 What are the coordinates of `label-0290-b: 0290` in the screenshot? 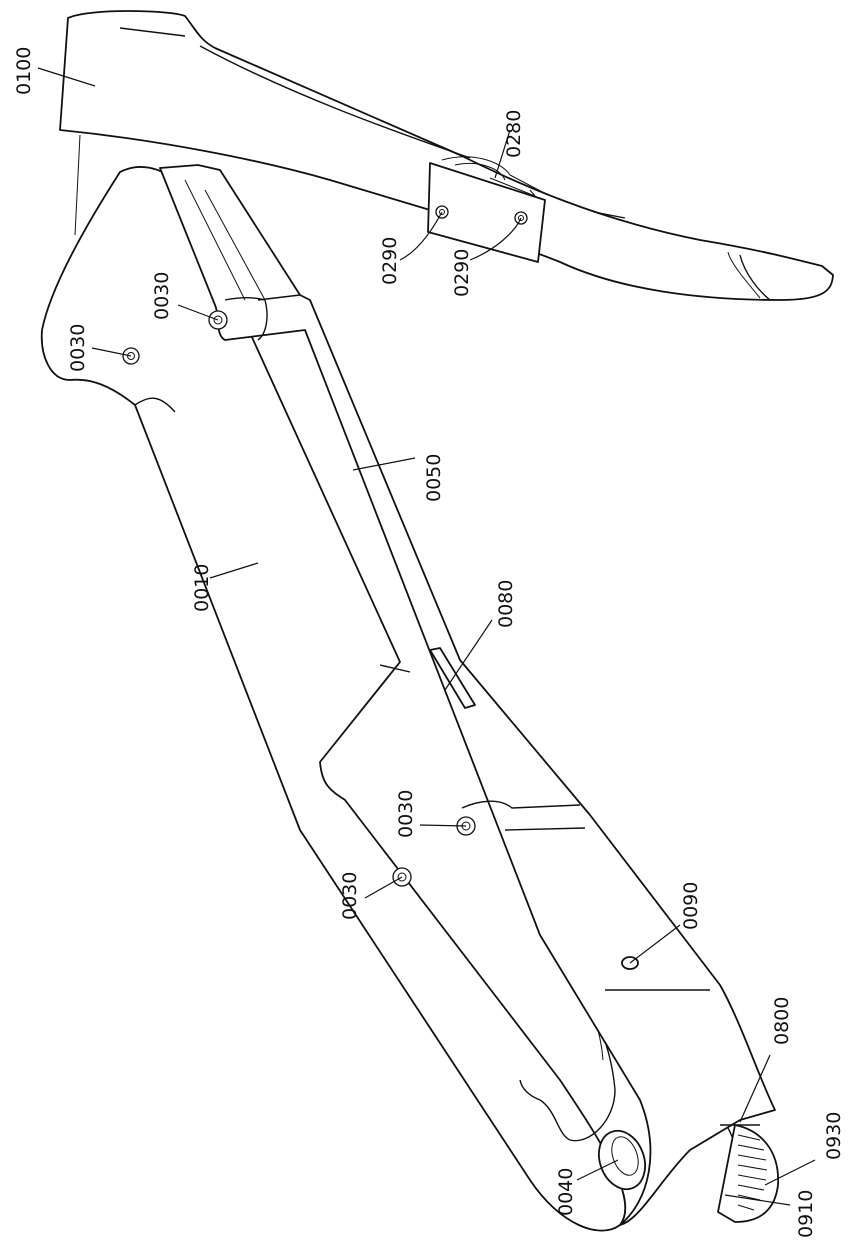 It's located at (462, 273).